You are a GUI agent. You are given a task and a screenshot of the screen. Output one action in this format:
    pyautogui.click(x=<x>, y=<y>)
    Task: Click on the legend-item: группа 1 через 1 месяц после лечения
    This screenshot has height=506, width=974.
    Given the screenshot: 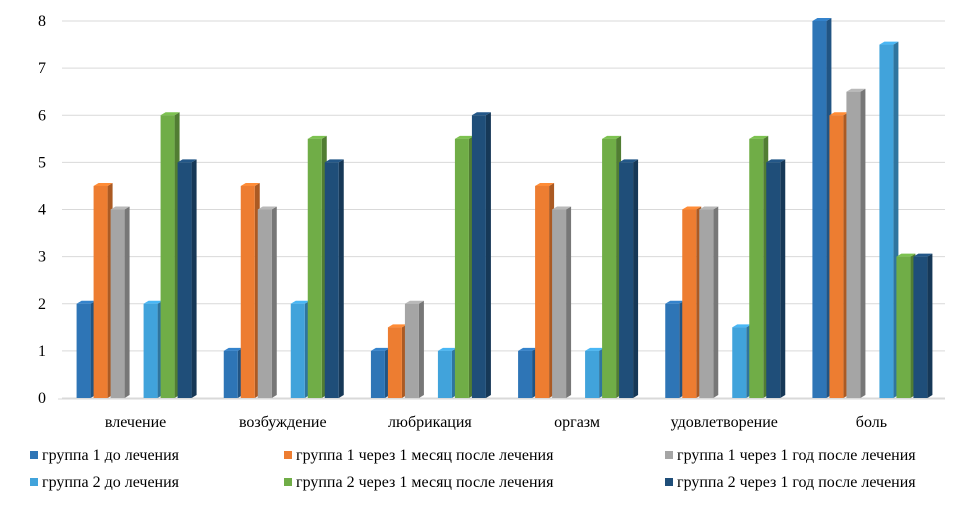 What is the action you would take?
    pyautogui.click(x=419, y=455)
    